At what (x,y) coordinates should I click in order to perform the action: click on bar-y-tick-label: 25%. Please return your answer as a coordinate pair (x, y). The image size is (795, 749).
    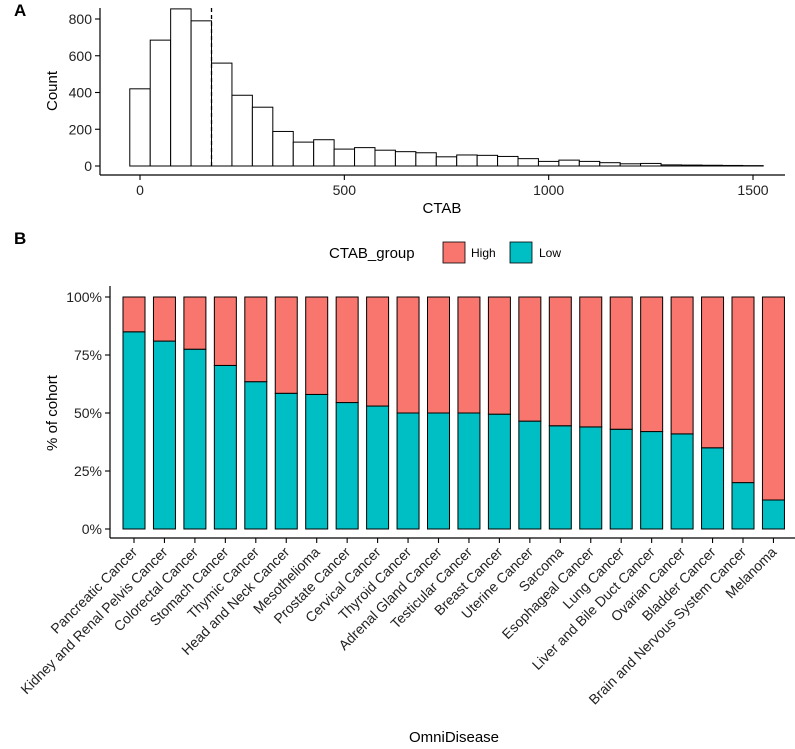
    Looking at the image, I should click on (88, 471).